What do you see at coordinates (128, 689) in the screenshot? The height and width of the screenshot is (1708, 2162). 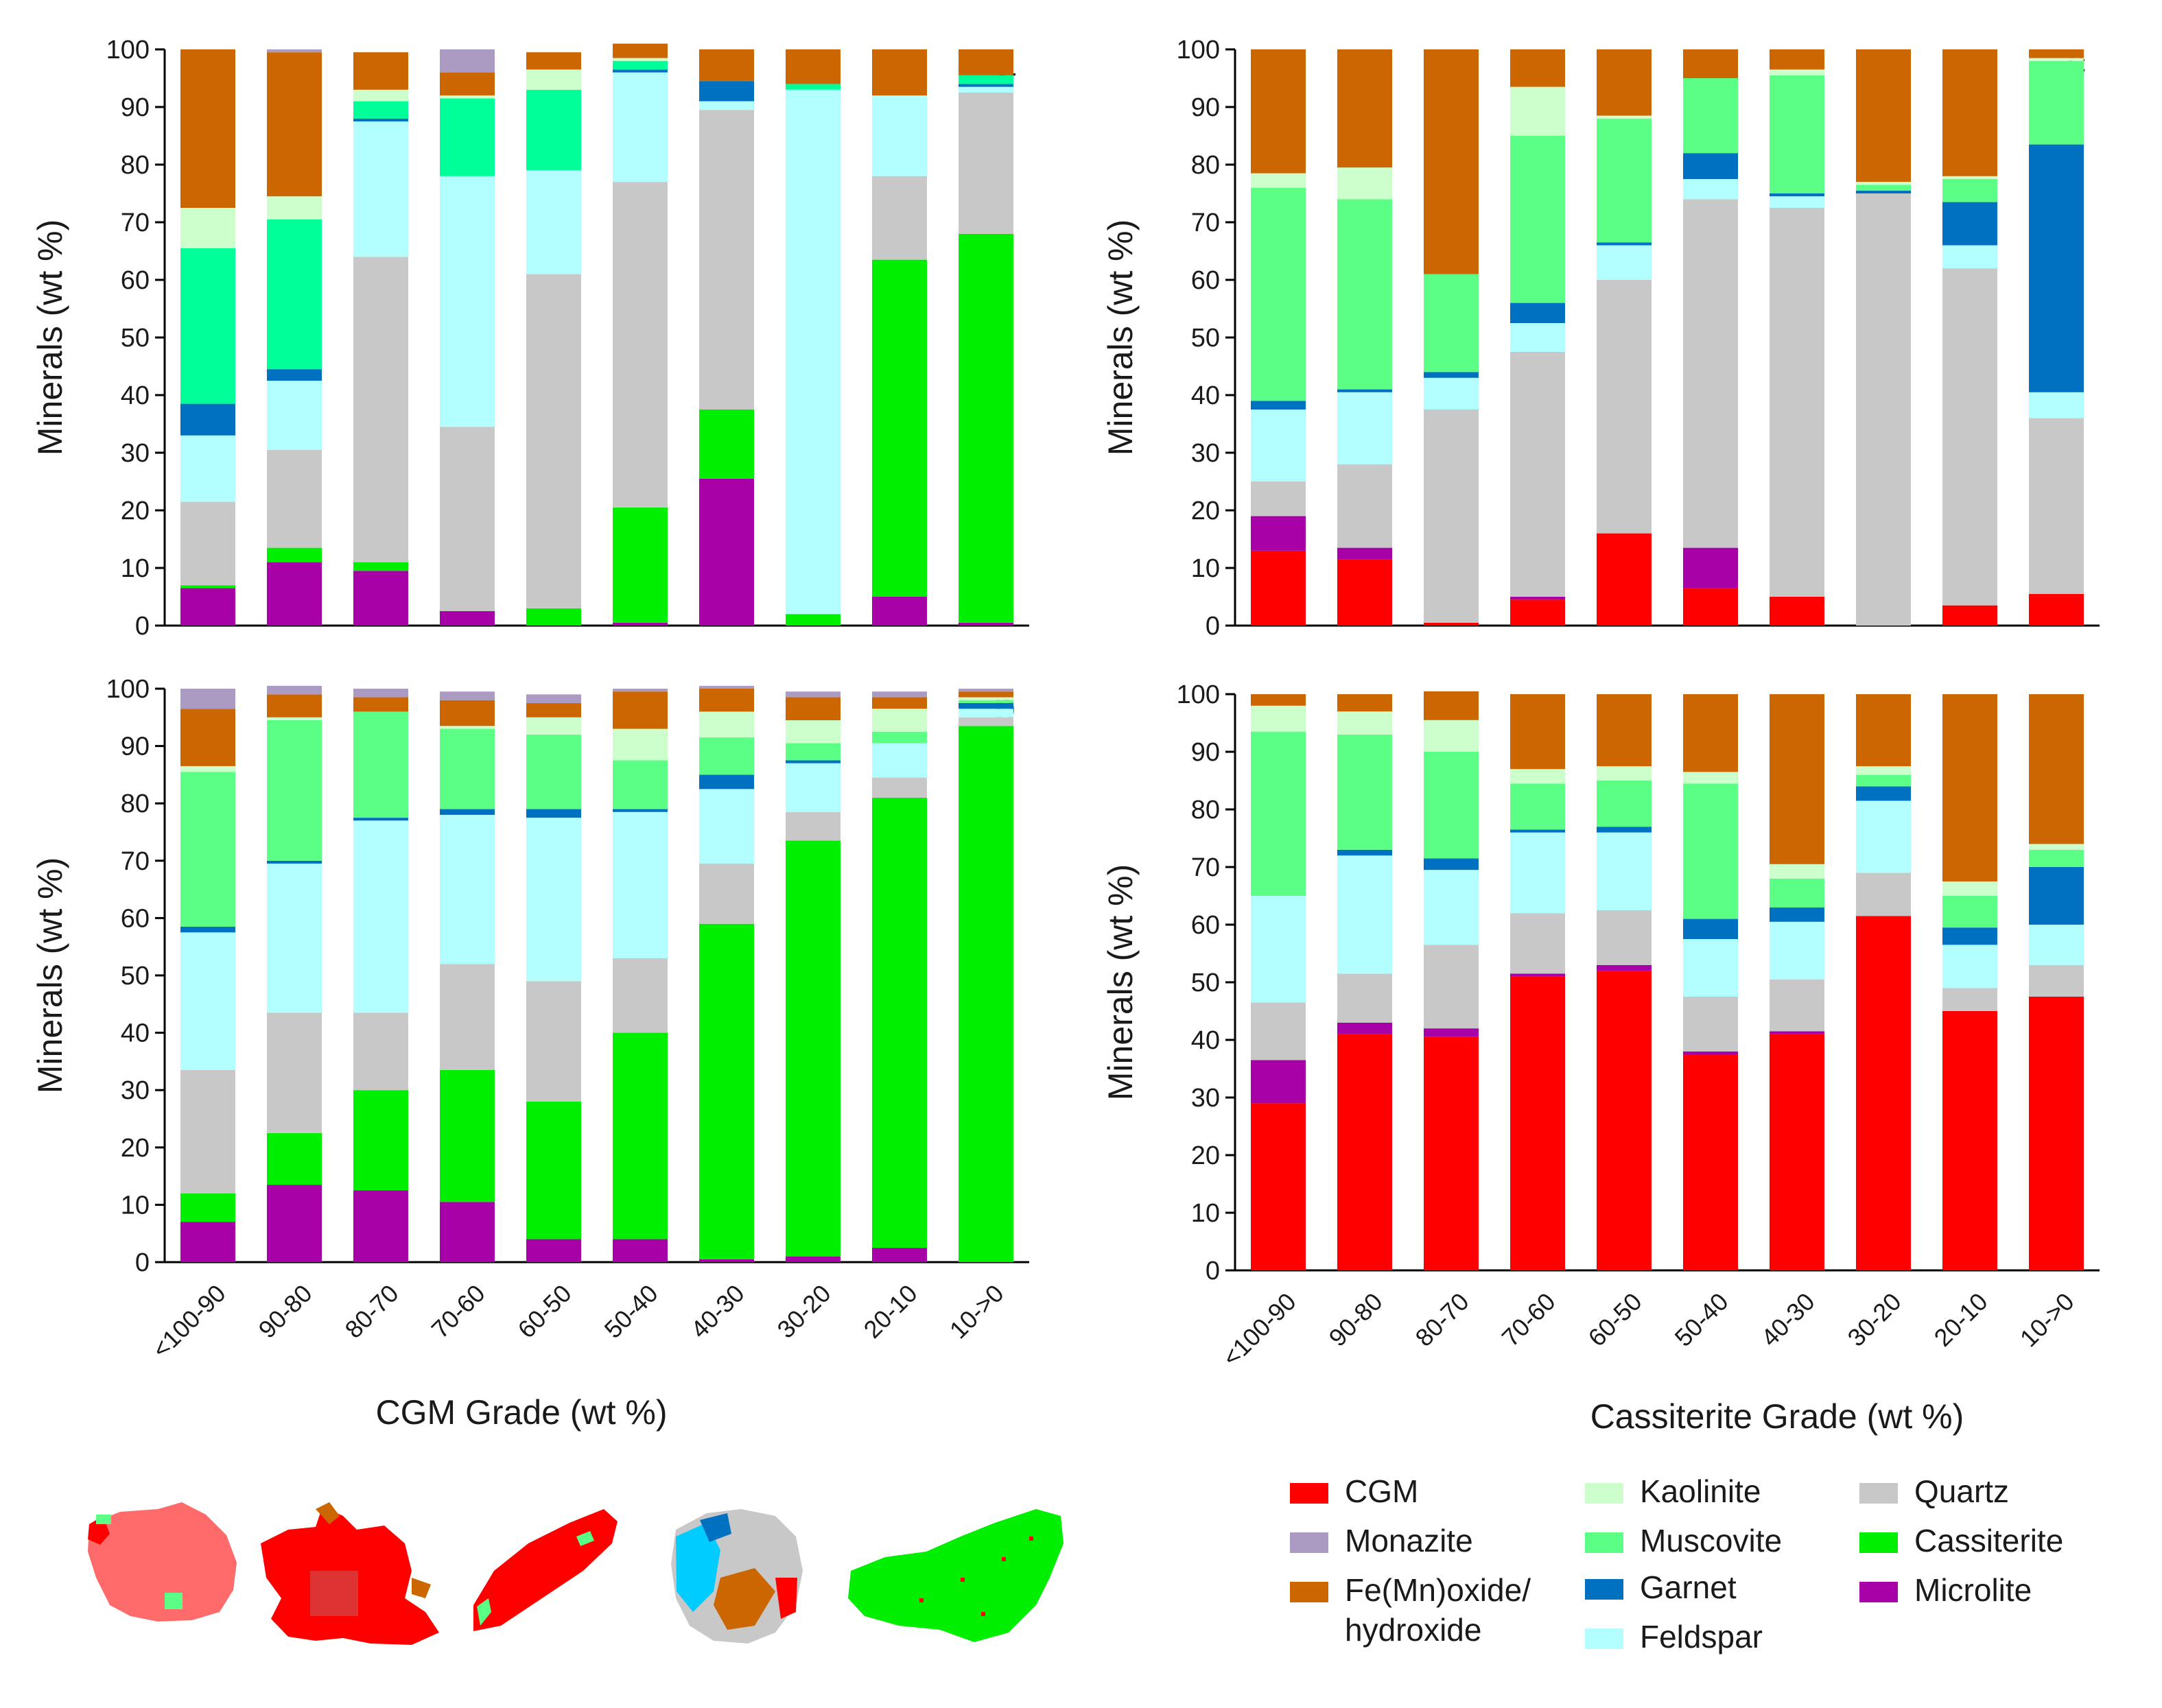 I see `y-tick-label: 100` at bounding box center [128, 689].